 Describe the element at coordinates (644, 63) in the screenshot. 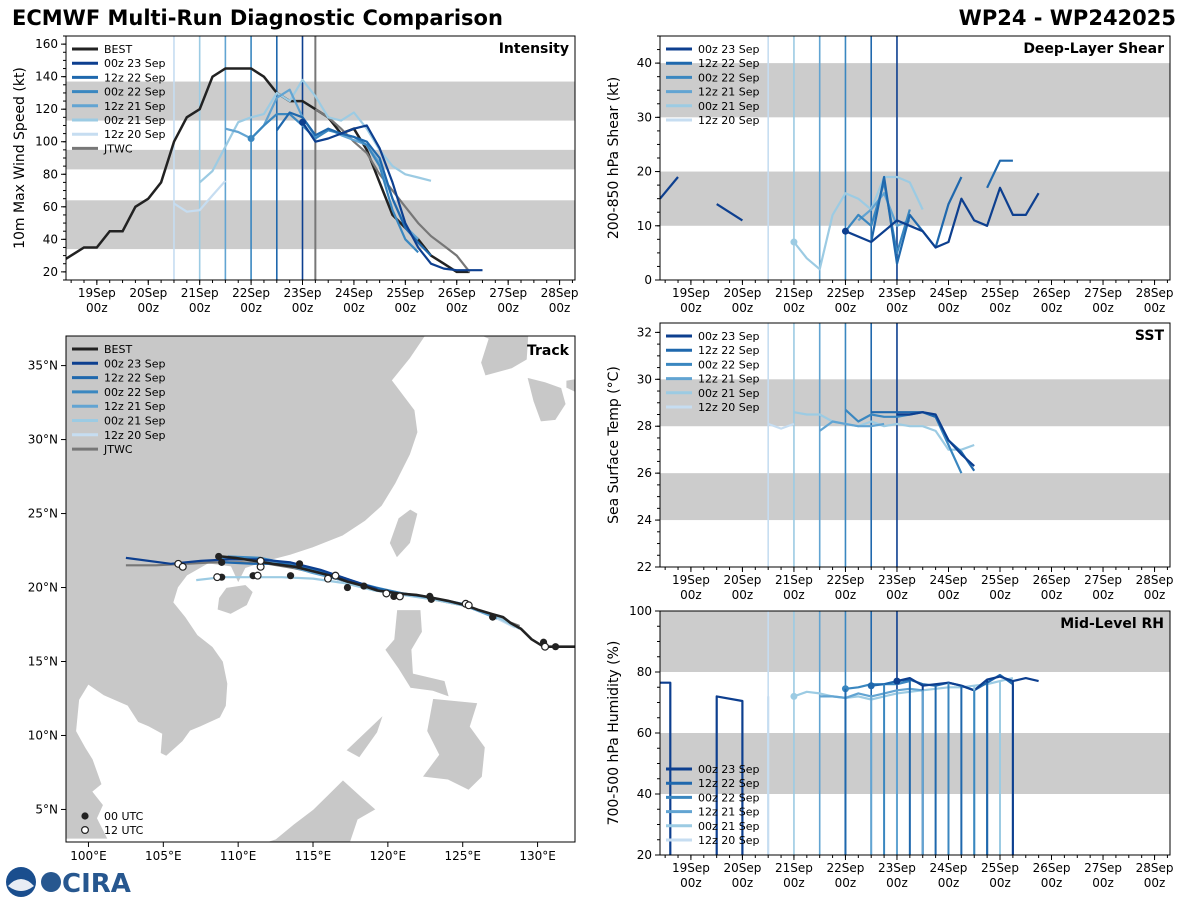

I see `shear-ytick-label: 40` at that location.